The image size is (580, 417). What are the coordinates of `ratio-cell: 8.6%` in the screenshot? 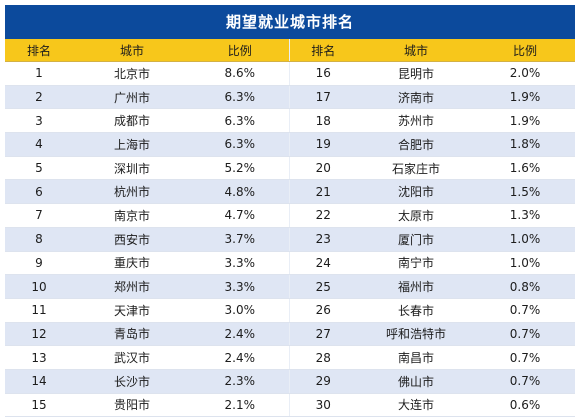 It's located at (240, 73).